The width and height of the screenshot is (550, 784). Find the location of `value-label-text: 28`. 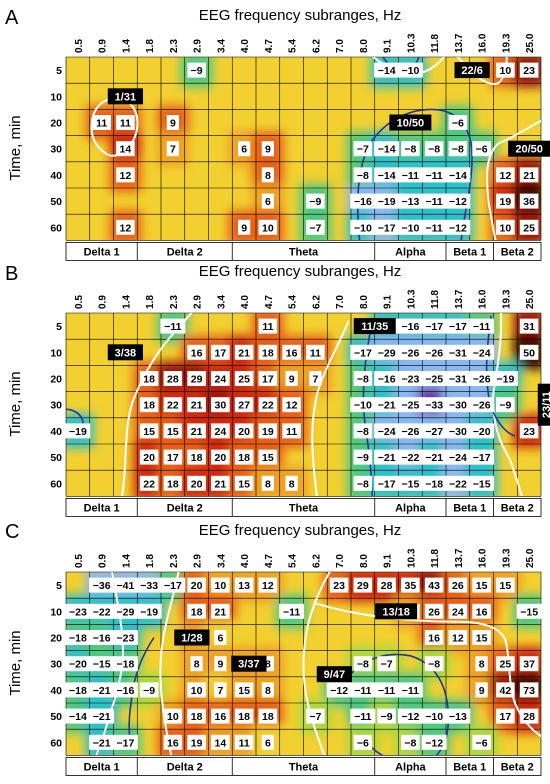

value-label-text: 28 is located at coordinates (387, 586).